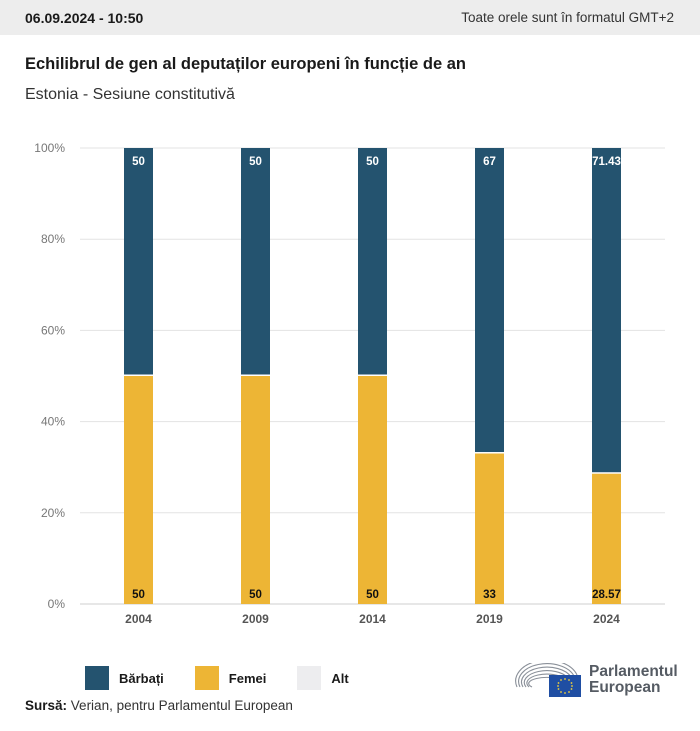 Image resolution: width=700 pixels, height=731 pixels. What do you see at coordinates (141, 678) in the screenshot?
I see `legend-label: Bărbați` at bounding box center [141, 678].